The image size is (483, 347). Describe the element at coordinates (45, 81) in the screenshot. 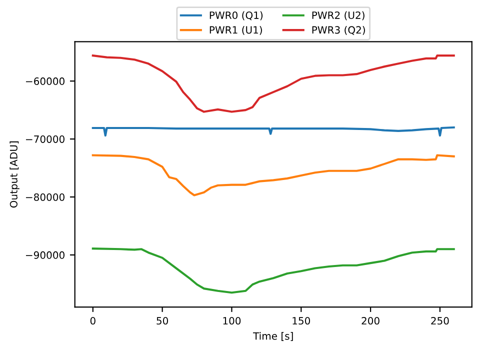

I see `y-tick-label: −60000` at that location.